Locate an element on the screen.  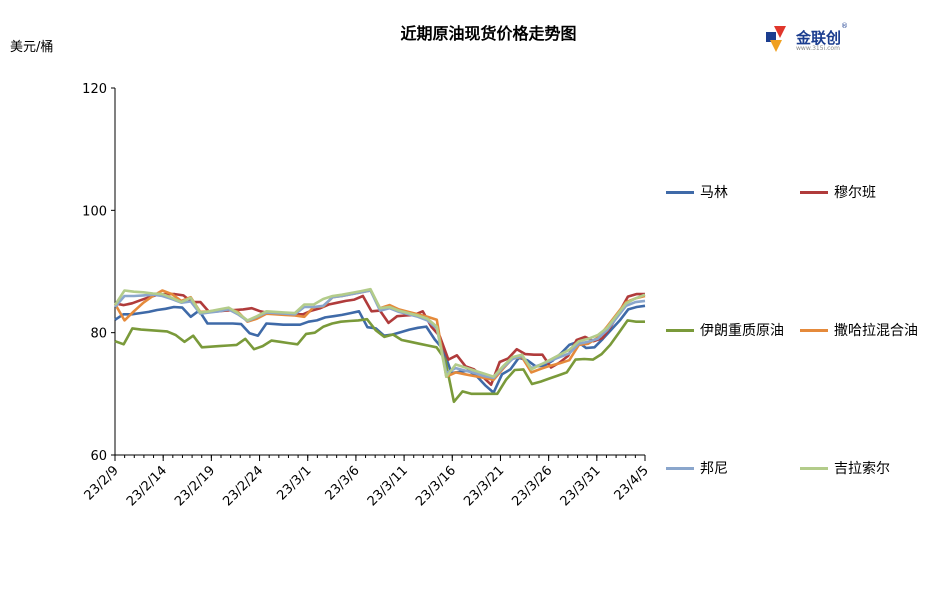
legend-item-5: 吉拉索尔 is located at coordinates (845, 468).